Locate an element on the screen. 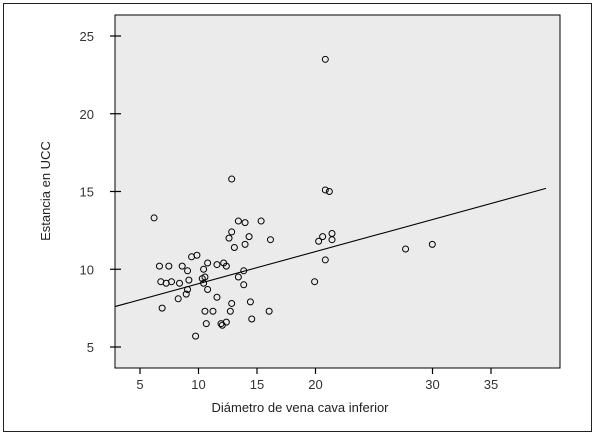 The height and width of the screenshot is (436, 596). x-axis-title: Diámetro de vena cava inferior is located at coordinates (300, 407).